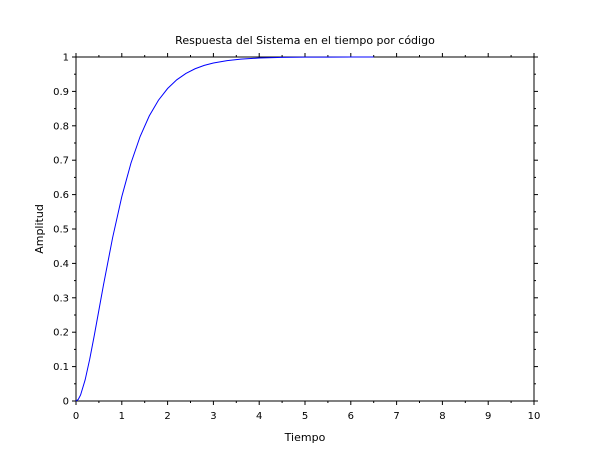 This screenshot has width=610, height=460. What do you see at coordinates (61, 92) in the screenshot?
I see `y-tick-label: 0.9` at bounding box center [61, 92].